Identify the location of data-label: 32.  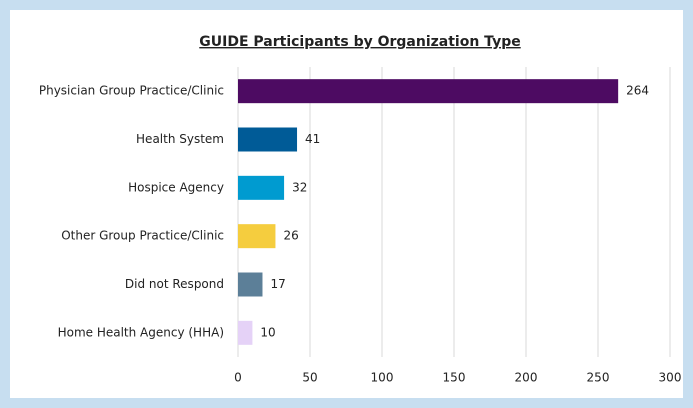
(299, 187).